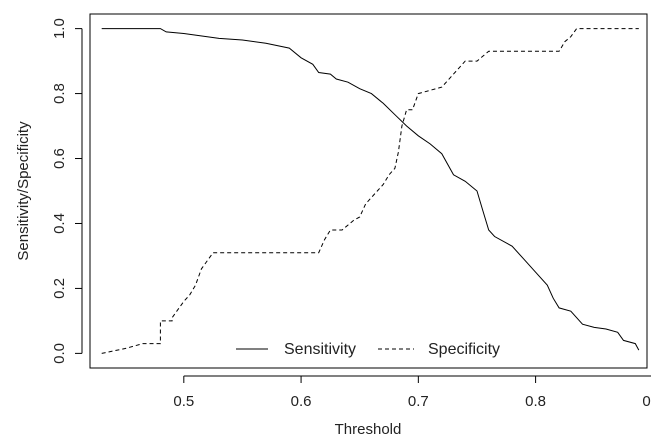 This screenshot has height=439, width=651. What do you see at coordinates (59, 288) in the screenshot?
I see `y-tick-label: 0.2` at bounding box center [59, 288].